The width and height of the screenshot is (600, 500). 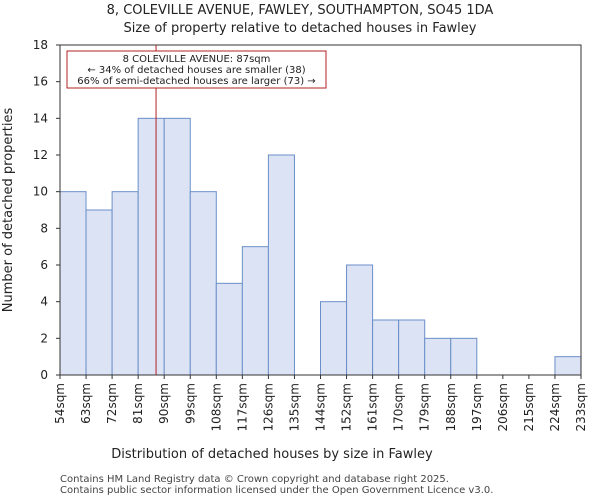 What do you see at coordinates (151, 246) in the screenshot?
I see `bar-81sqm` at bounding box center [151, 246].